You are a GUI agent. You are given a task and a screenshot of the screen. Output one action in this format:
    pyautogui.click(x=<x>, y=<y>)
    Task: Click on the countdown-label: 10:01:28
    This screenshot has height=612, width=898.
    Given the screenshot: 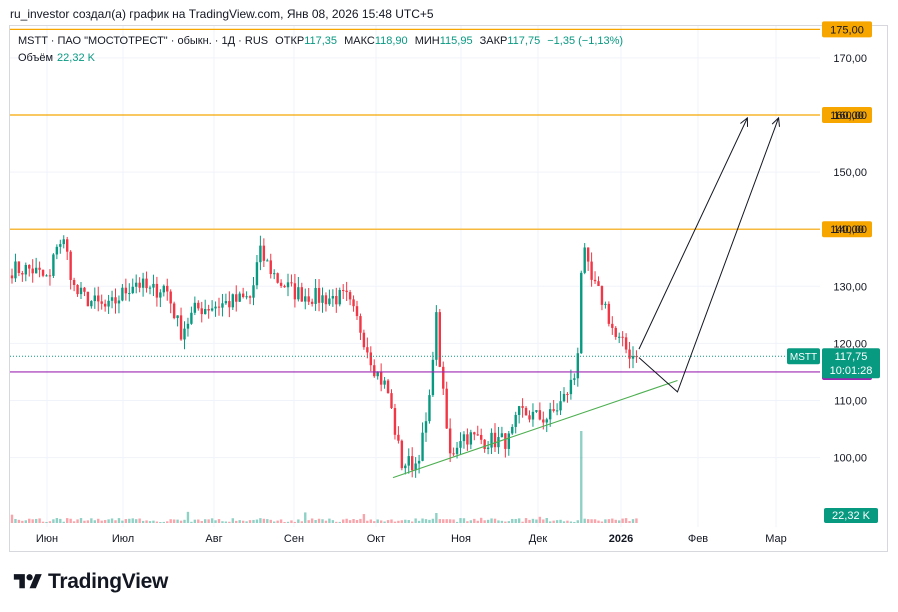 What is the action you would take?
    pyautogui.click(x=851, y=371)
    